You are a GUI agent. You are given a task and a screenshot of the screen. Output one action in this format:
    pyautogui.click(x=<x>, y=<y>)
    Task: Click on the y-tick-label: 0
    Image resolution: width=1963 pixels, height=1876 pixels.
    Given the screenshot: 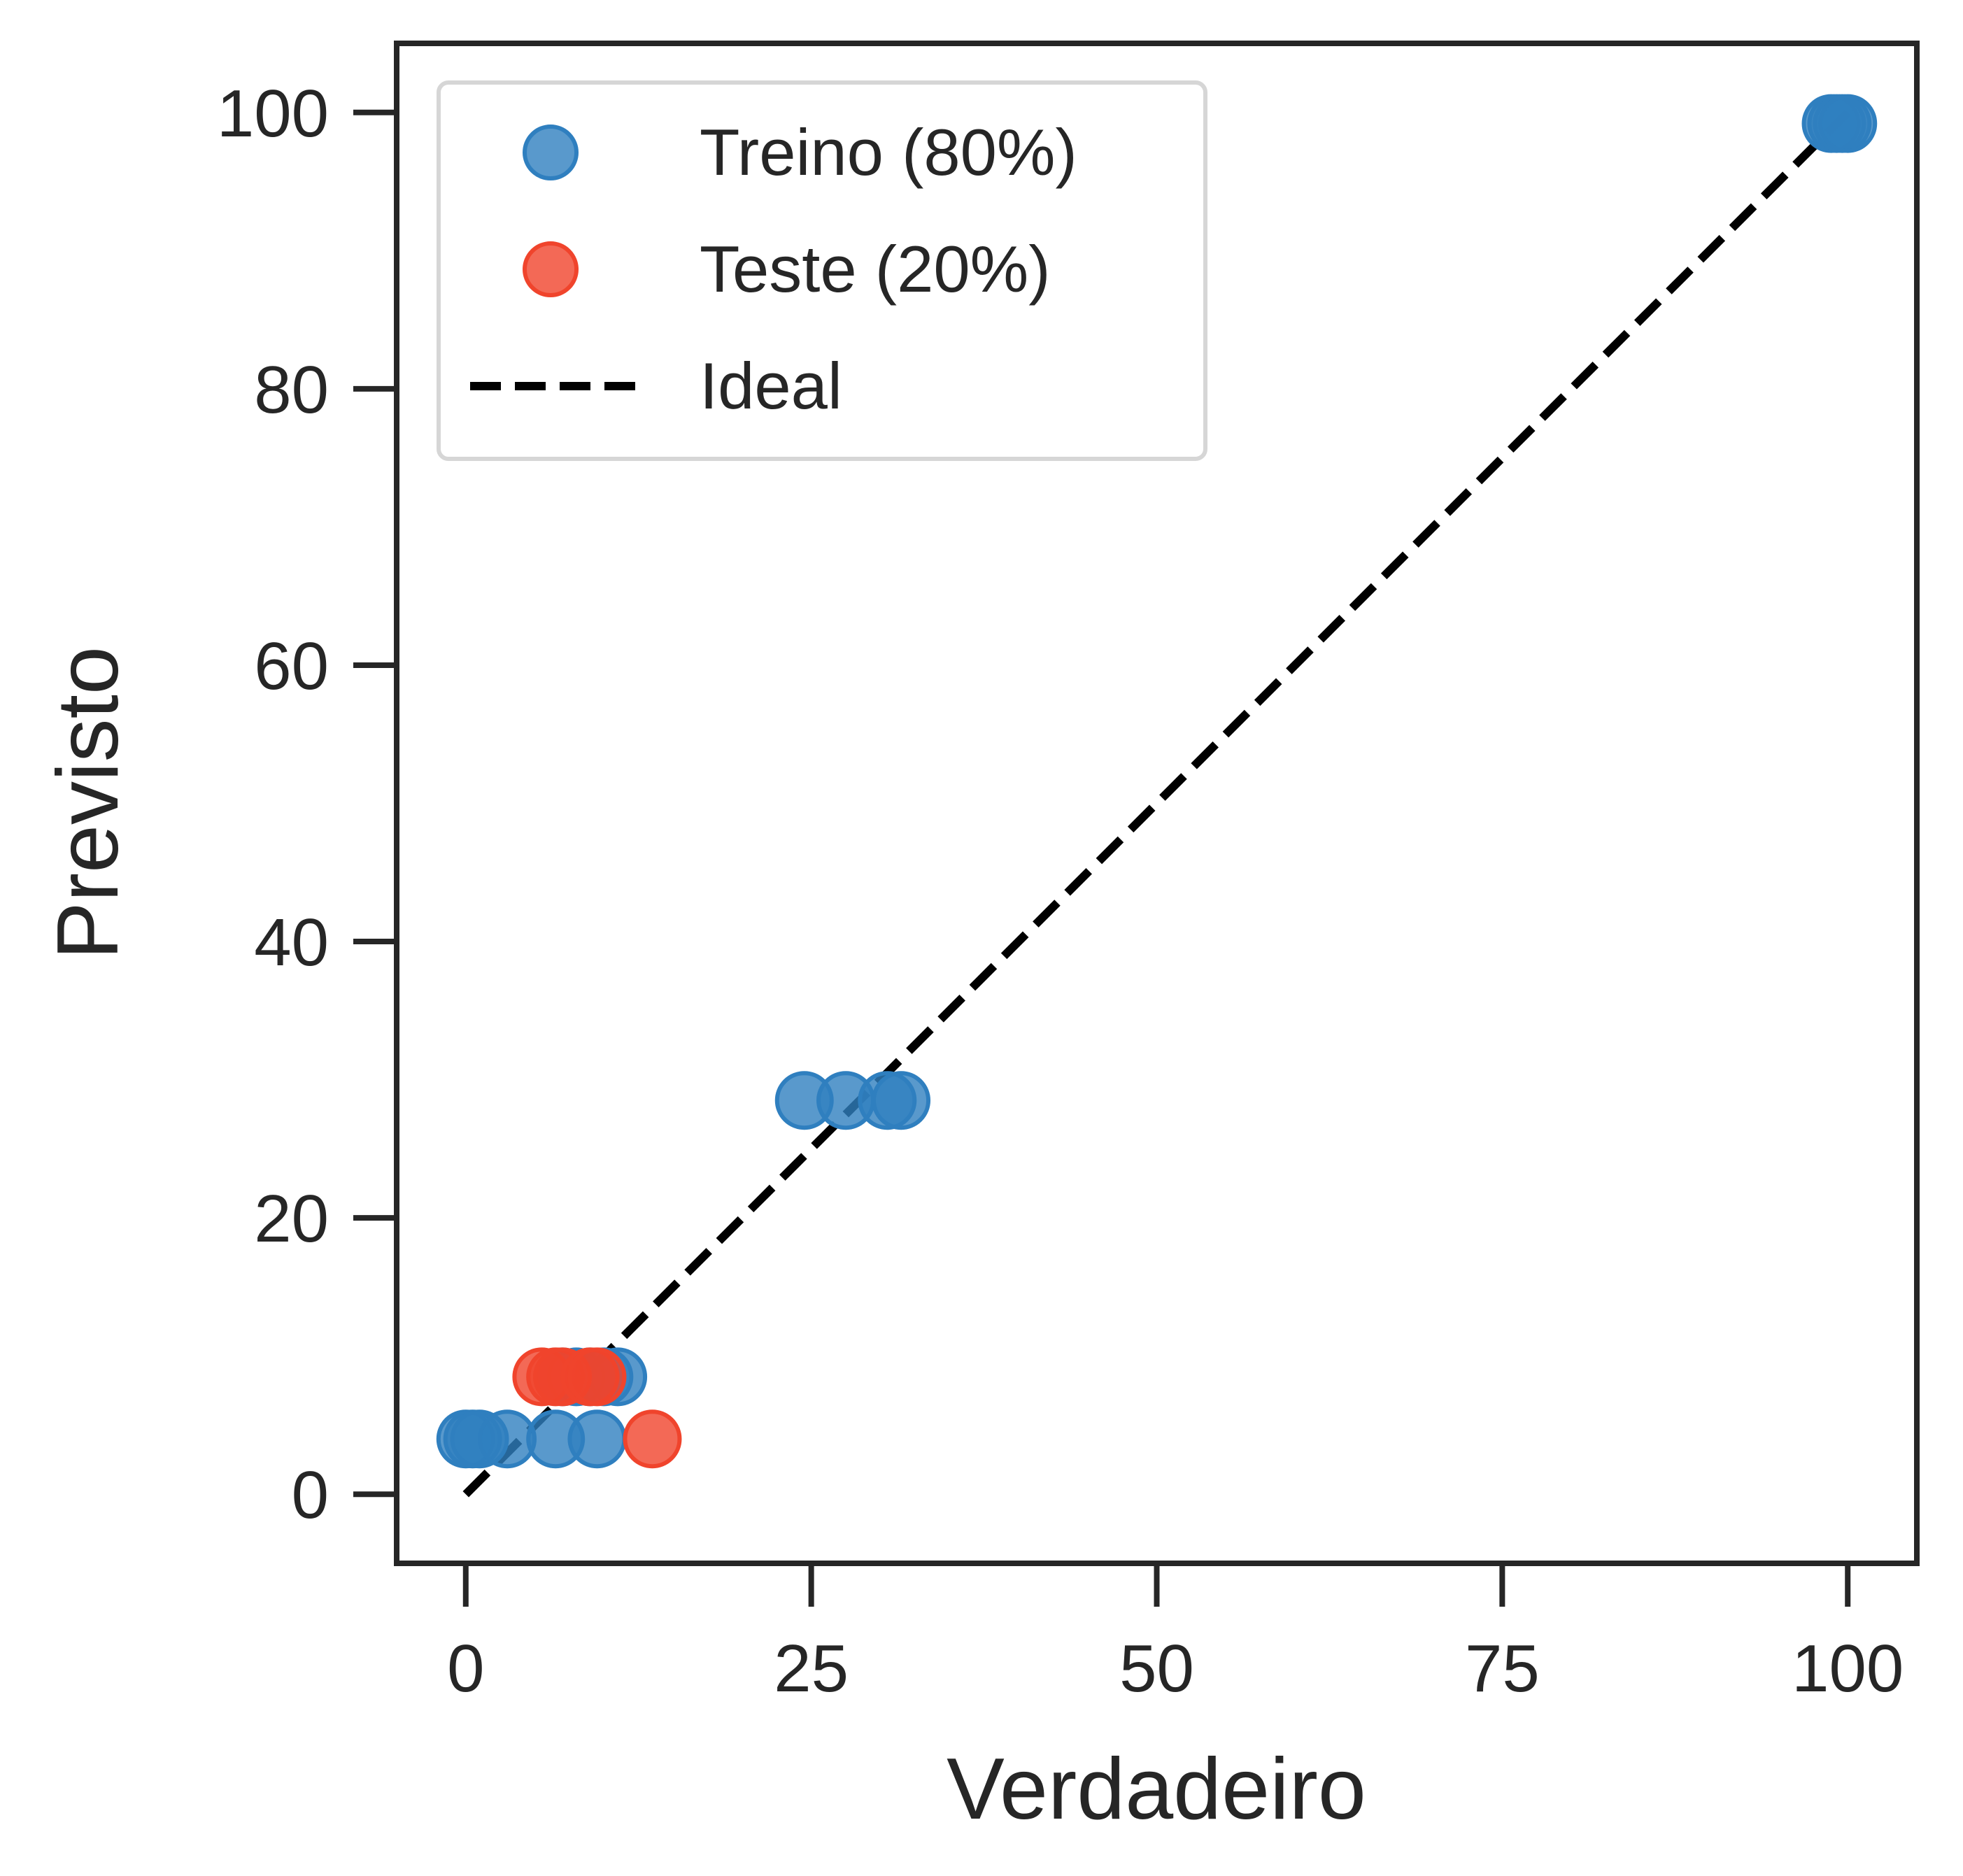 What is the action you would take?
    pyautogui.click(x=310, y=1495)
    